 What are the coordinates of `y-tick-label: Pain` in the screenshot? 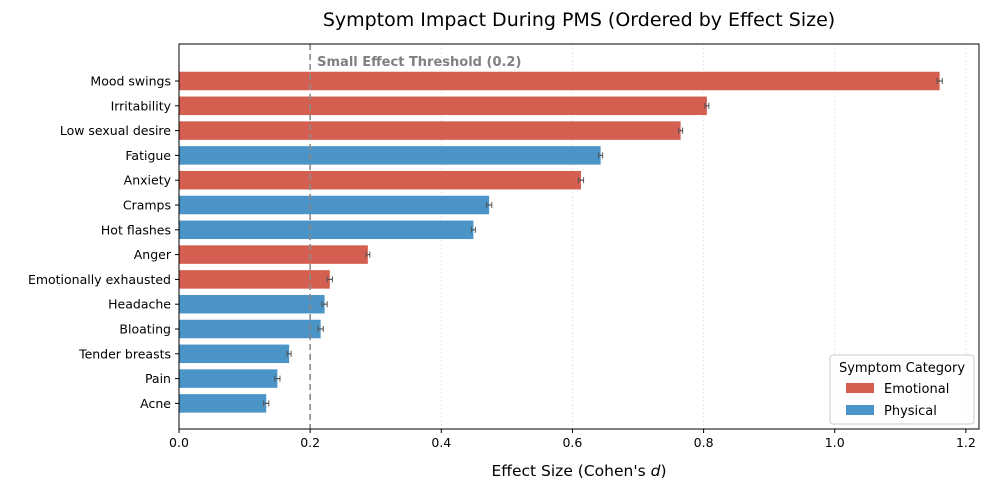 It's located at (158, 378).